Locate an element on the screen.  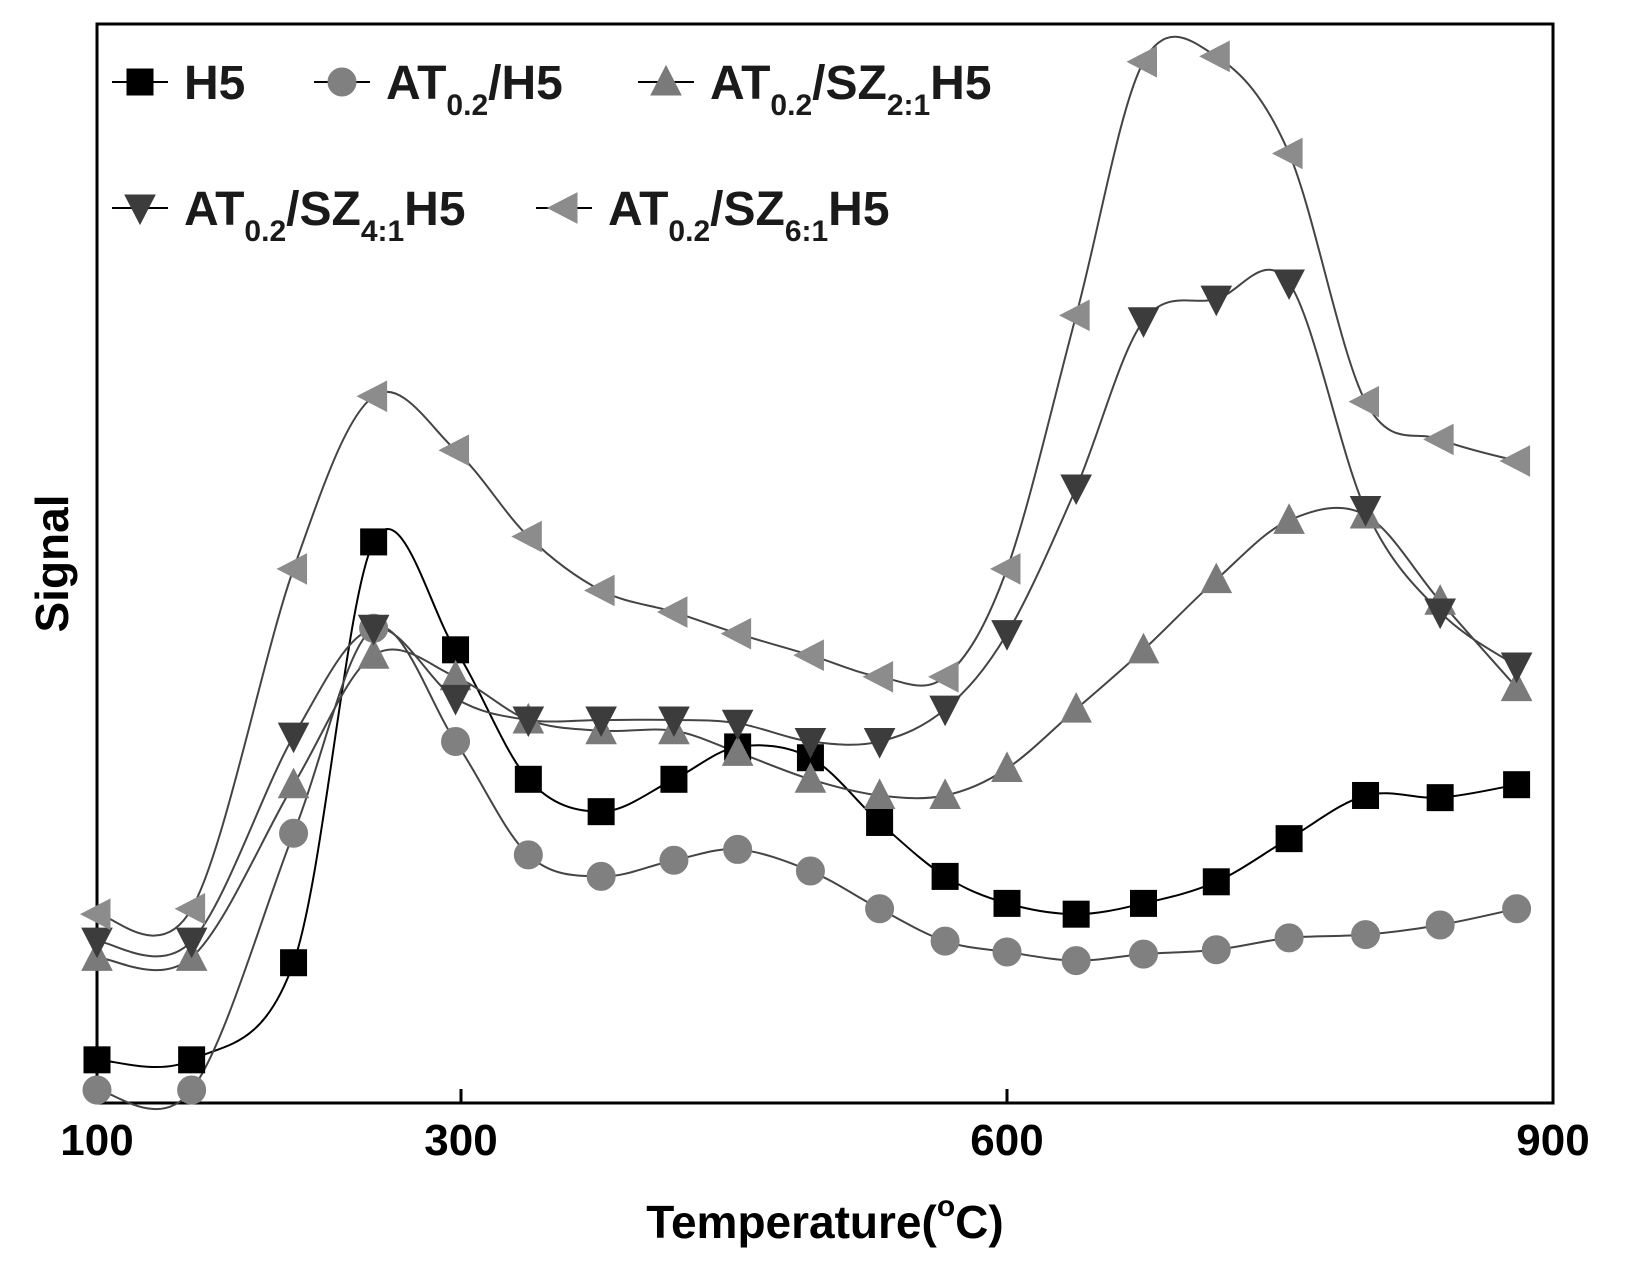
x-axis: 100 300 600 900 is located at coordinates (825, 1127).